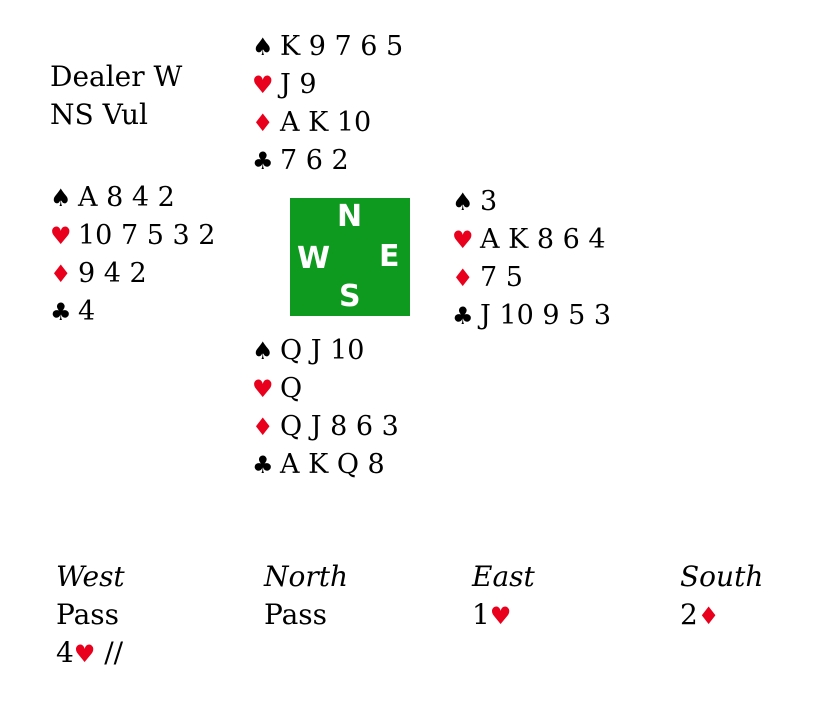 This screenshot has width=830, height=712. What do you see at coordinates (90, 576) in the screenshot?
I see `auction-header-west: West` at bounding box center [90, 576].